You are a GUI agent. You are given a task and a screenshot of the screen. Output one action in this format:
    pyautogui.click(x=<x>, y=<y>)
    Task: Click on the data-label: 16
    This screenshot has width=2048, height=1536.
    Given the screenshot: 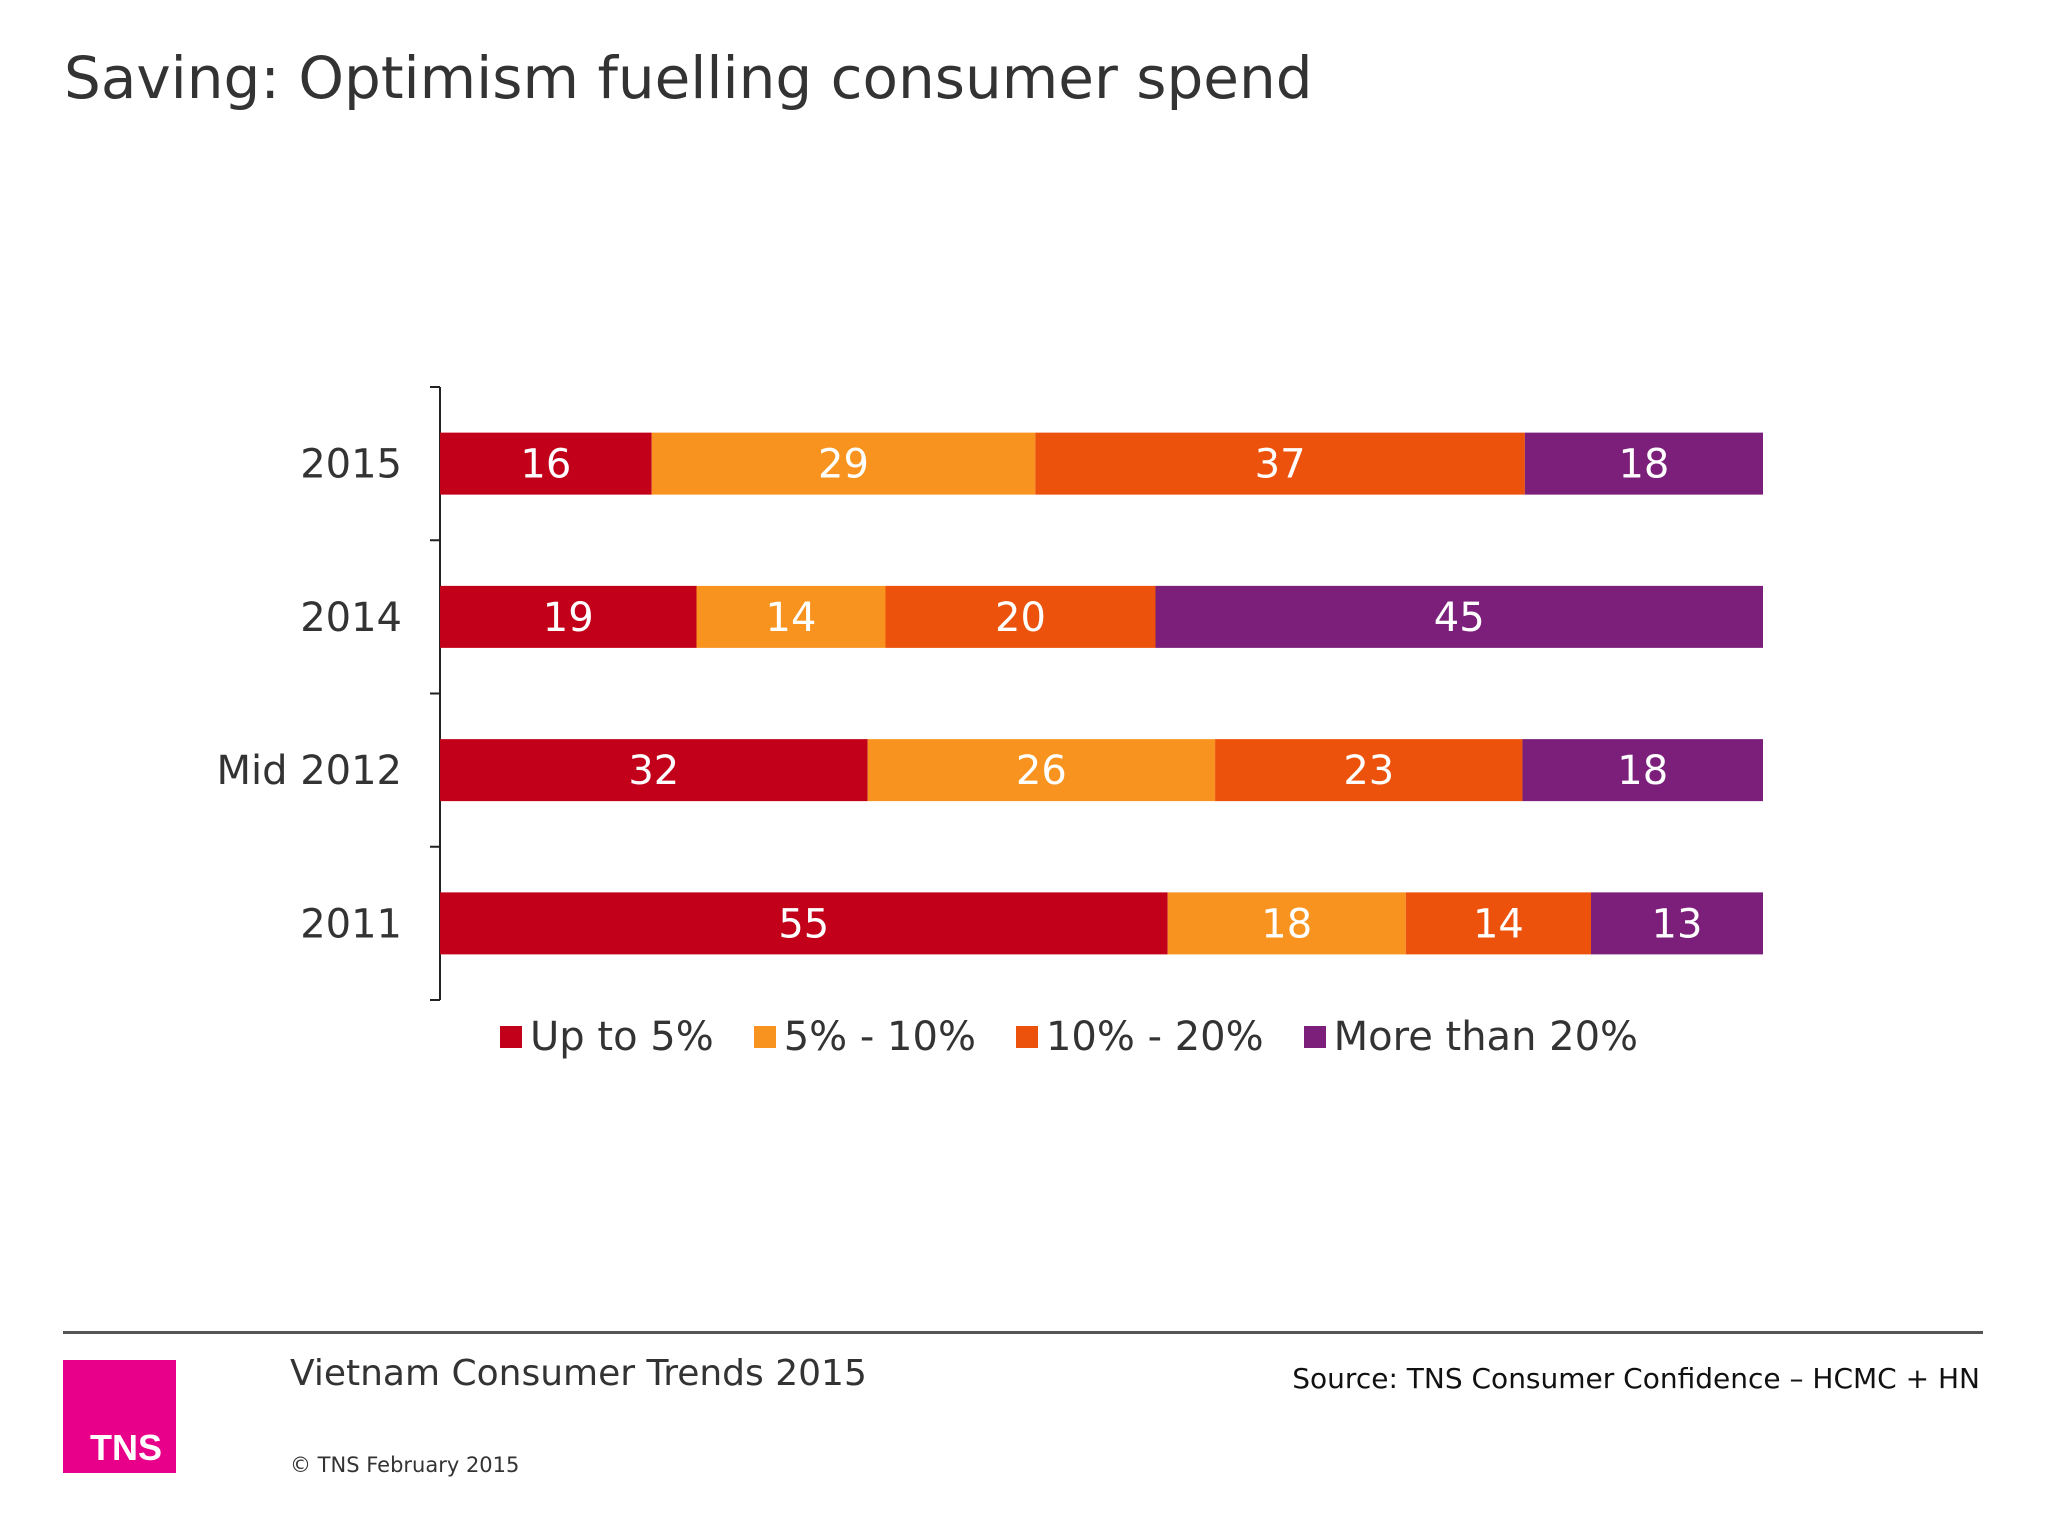 What is the action you would take?
    pyautogui.click(x=545, y=465)
    